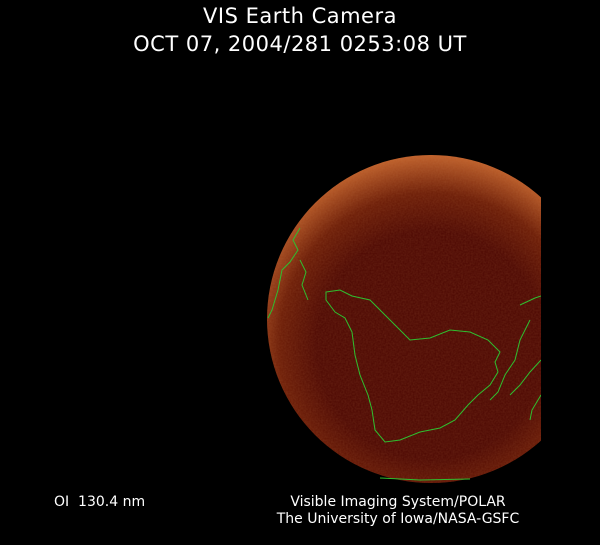 Image resolution: width=600 pixels, height=545 pixels. I want to click on credit-line-institution: The University of Iowa/NASA-GSFC, so click(398, 519).